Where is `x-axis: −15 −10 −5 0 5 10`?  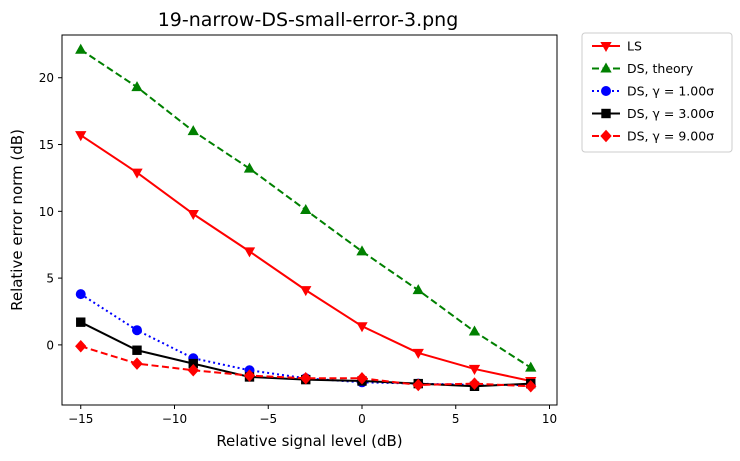
x-axis: −15 −10 −5 0 5 10 is located at coordinates (312, 415).